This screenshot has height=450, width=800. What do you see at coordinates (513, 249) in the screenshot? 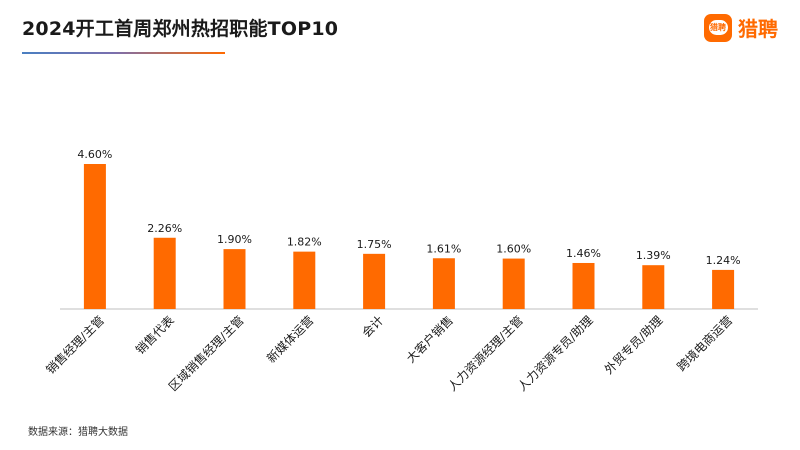
I see `data-label: 1.60%` at bounding box center [513, 249].